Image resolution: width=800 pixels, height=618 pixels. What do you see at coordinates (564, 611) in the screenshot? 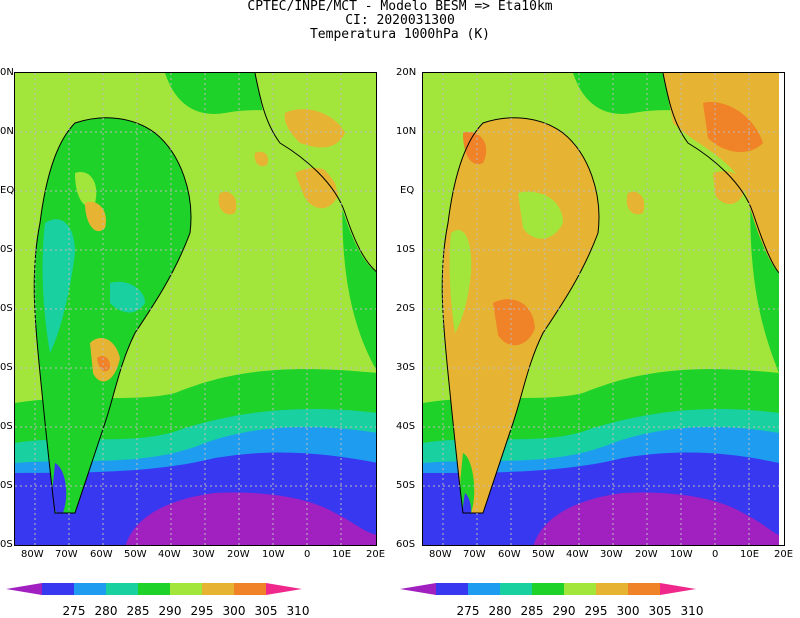
I see `right-colorbar-label: 290` at bounding box center [564, 611].